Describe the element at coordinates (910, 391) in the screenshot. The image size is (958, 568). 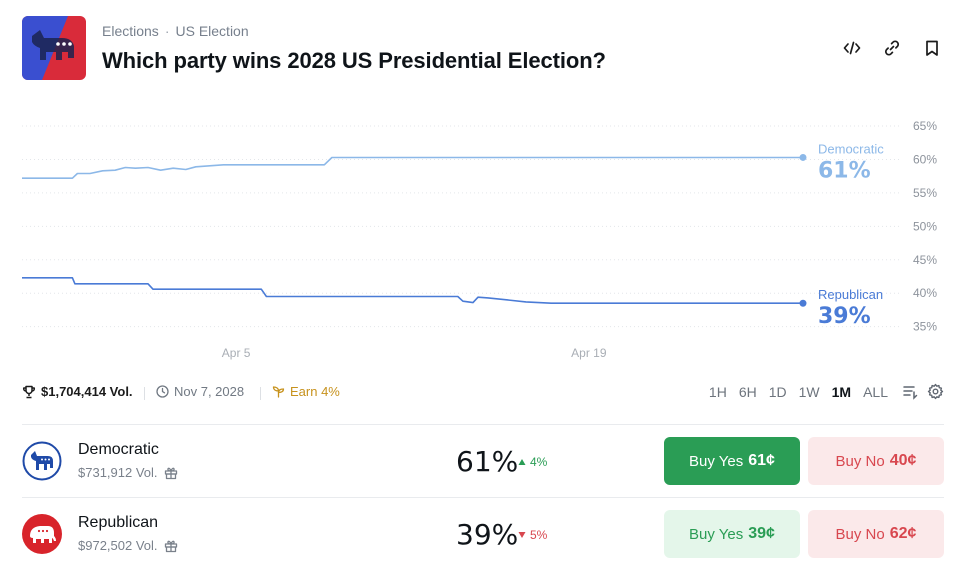
I see `sort-list-icon` at that location.